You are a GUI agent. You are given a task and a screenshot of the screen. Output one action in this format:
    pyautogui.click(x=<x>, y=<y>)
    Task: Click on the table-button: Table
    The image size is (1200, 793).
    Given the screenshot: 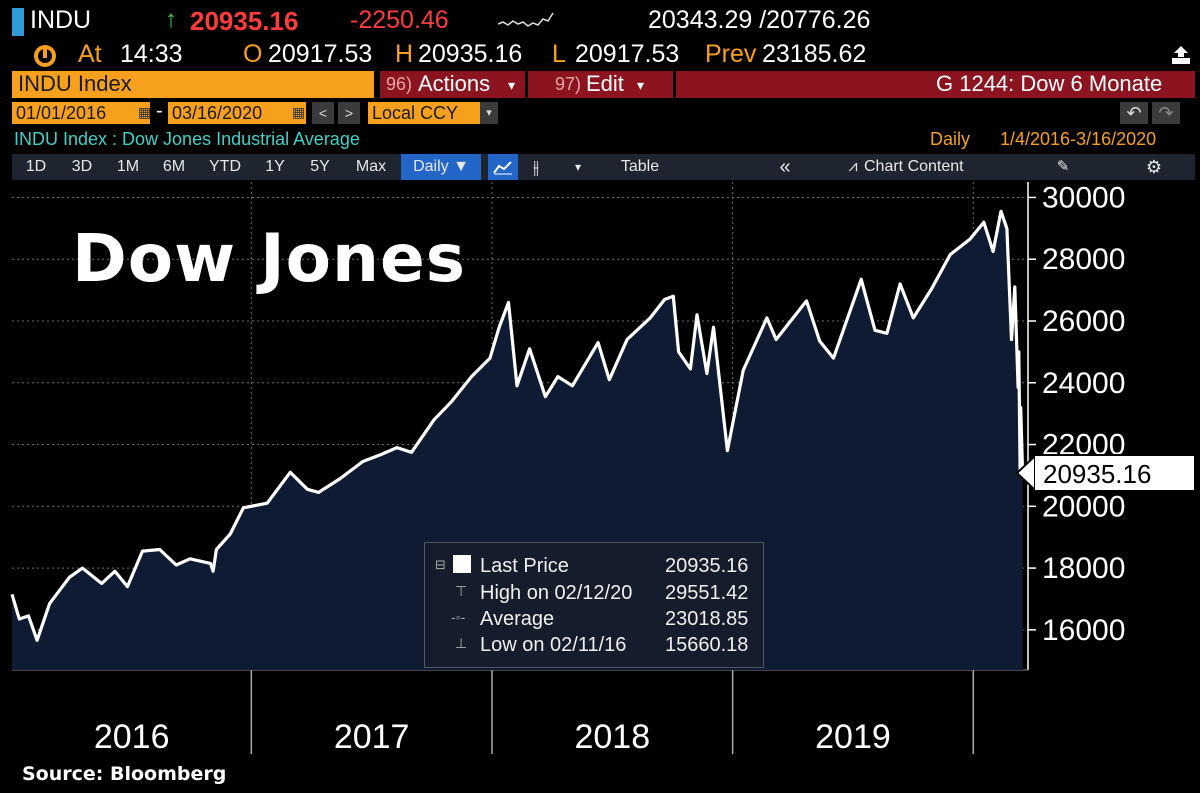 What is the action you would take?
    pyautogui.click(x=640, y=166)
    